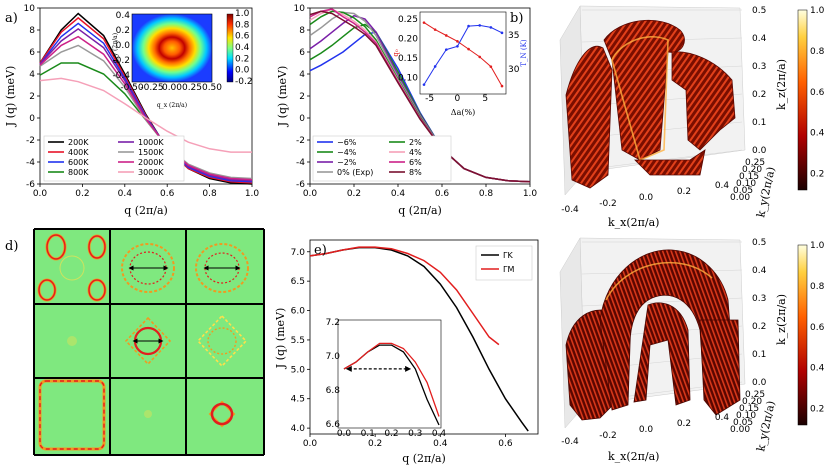 Image resolution: width=831 pixels, height=469 pixels. I want to click on panel-e-inset: 0.0 0.1 0.2 0.3 0.4 6.6 6.8 7.0 7.2, so click(386, 378).